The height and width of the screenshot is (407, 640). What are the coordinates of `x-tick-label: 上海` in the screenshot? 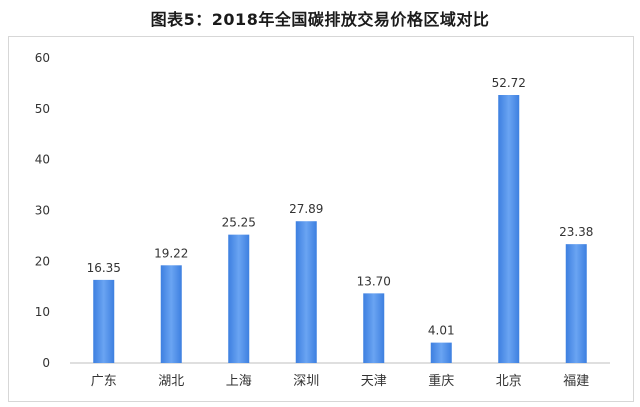 It's located at (239, 381).